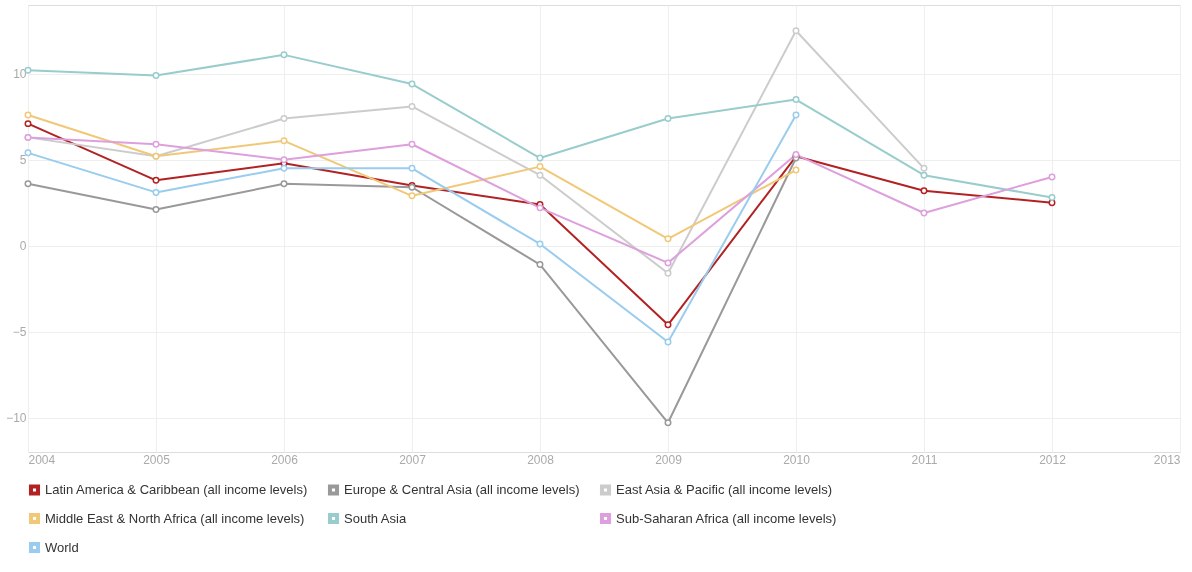 The height and width of the screenshot is (572, 1192). What do you see at coordinates (797, 459) in the screenshot?
I see `x-tick-label: 2010` at bounding box center [797, 459].